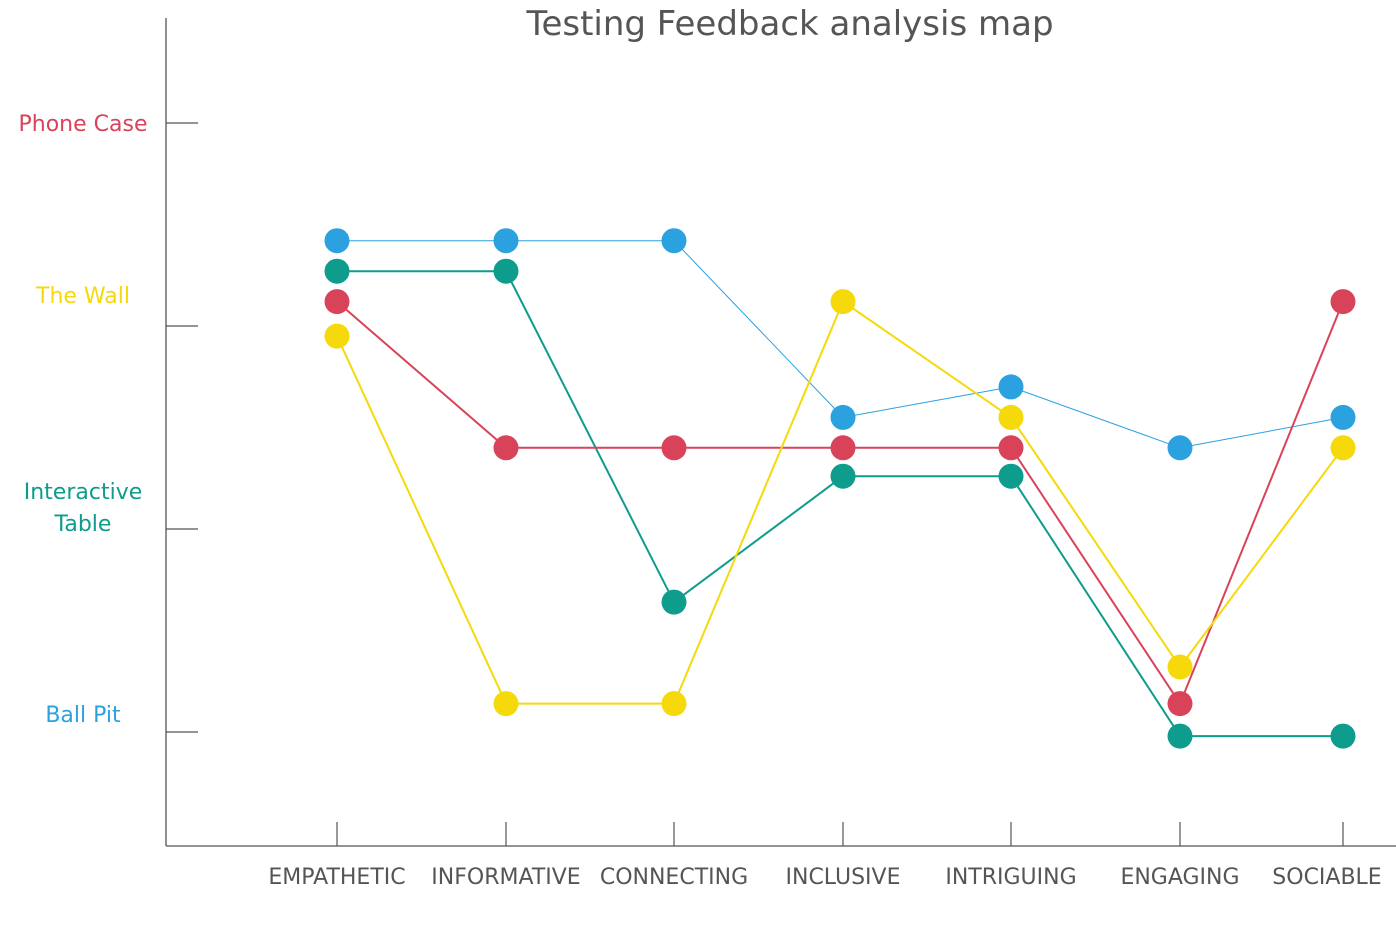 The image size is (1396, 944). What do you see at coordinates (83, 524) in the screenshot?
I see `y-tick-label: Table` at bounding box center [83, 524].